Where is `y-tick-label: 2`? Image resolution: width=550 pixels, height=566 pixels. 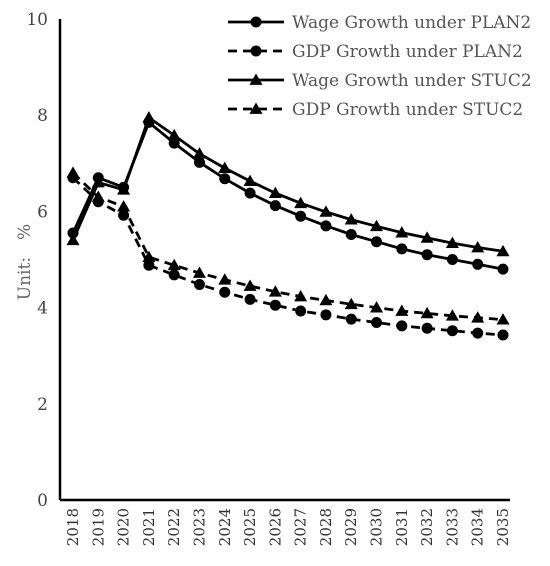 y-tick-label: 2 is located at coordinates (42, 405).